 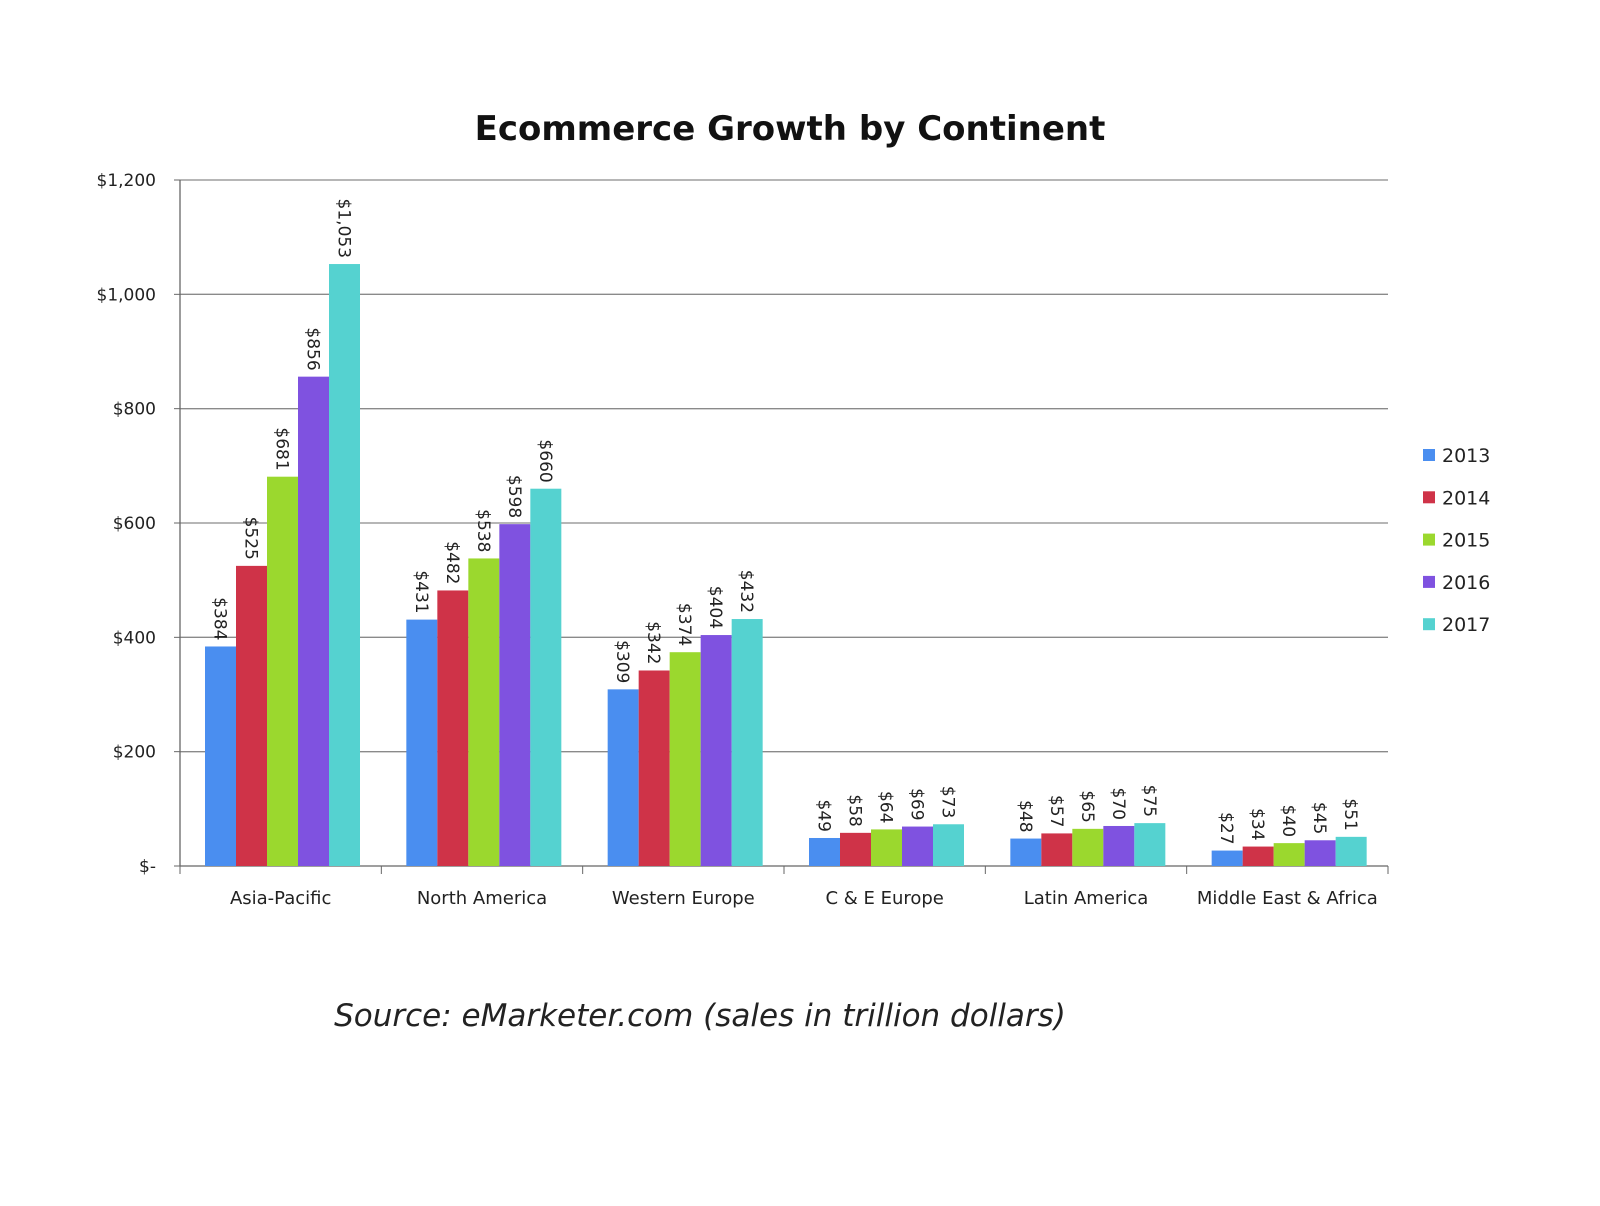 What do you see at coordinates (1466, 498) in the screenshot?
I see `legend-label: 2014` at bounding box center [1466, 498].